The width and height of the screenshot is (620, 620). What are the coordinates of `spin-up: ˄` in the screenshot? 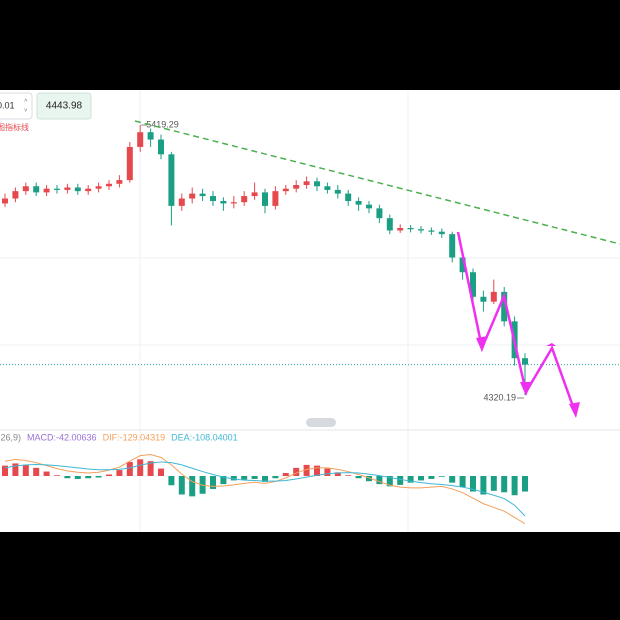 It's located at (26, 102).